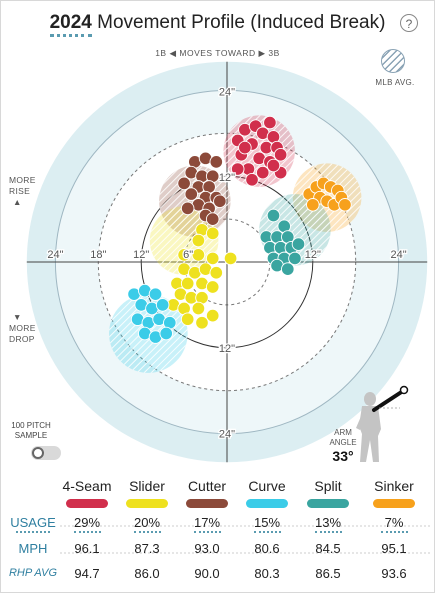  Describe the element at coordinates (207, 573) in the screenshot. I see `cell-rhp-avg-cutter: 90.0` at that location.